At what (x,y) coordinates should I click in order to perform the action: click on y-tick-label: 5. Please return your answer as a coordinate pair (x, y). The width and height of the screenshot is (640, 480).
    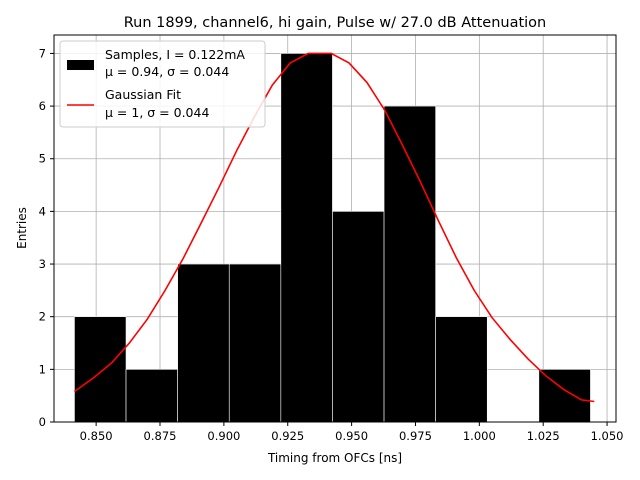
    Looking at the image, I should click on (42, 159).